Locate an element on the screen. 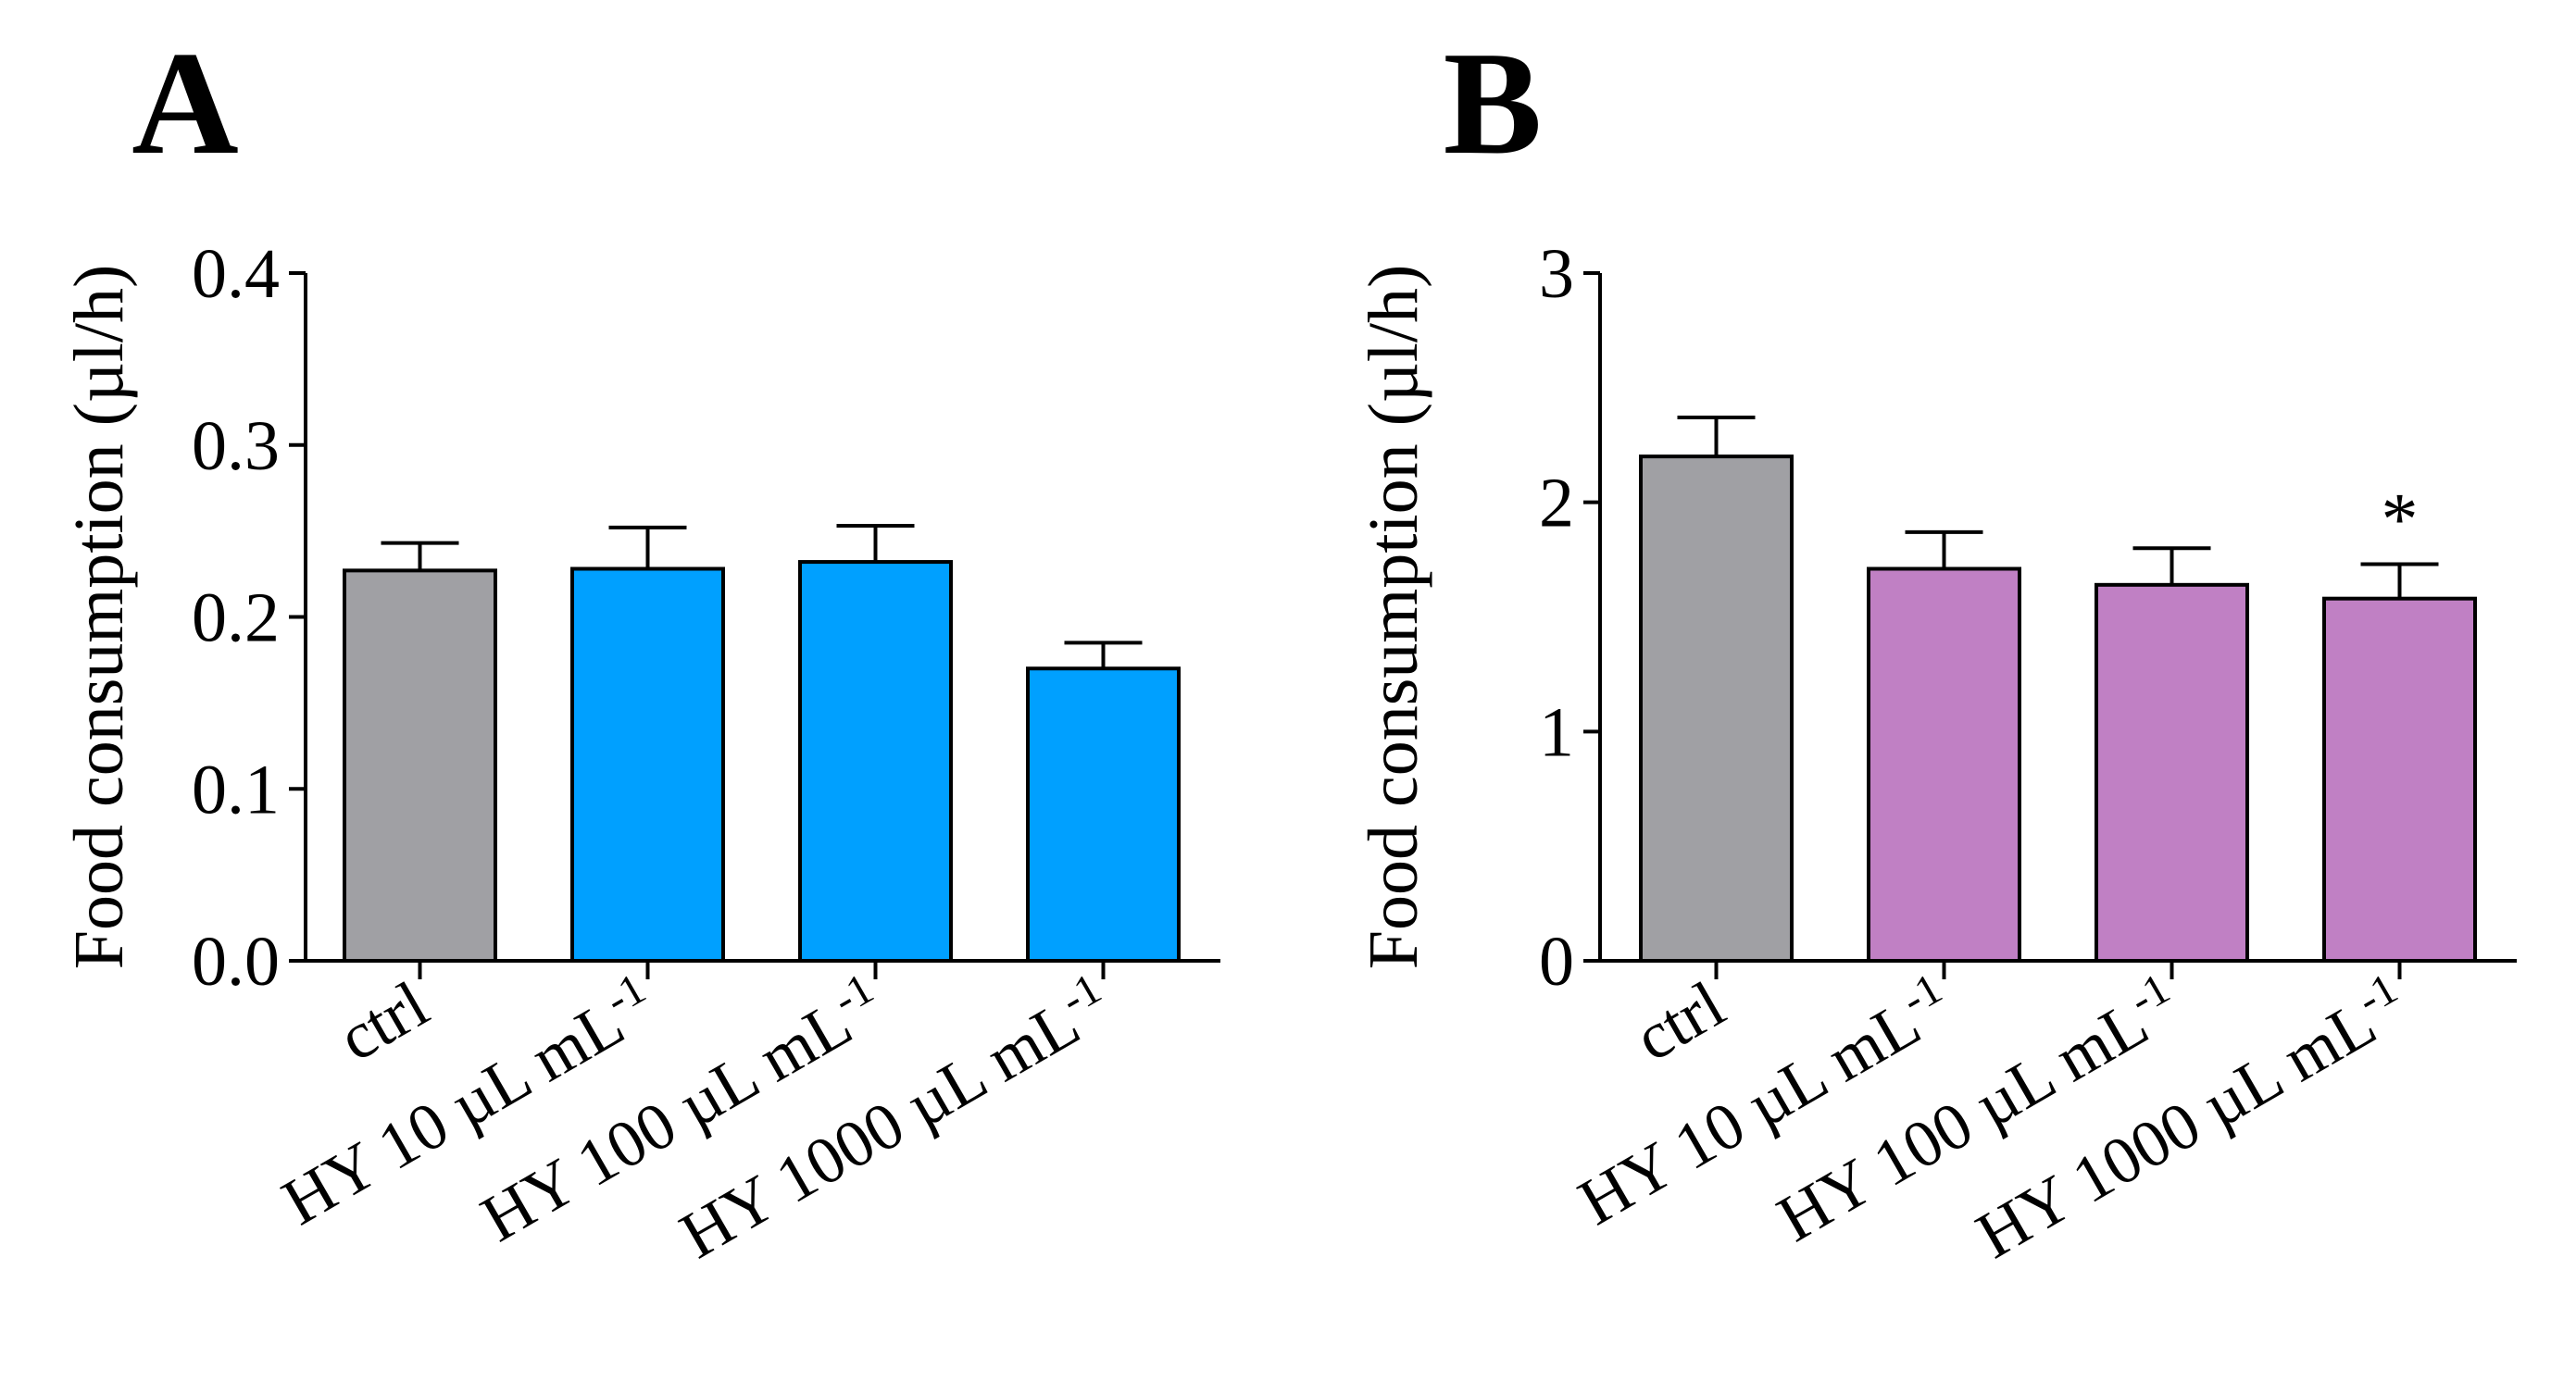  y-tick-label: 2 is located at coordinates (1557, 503).